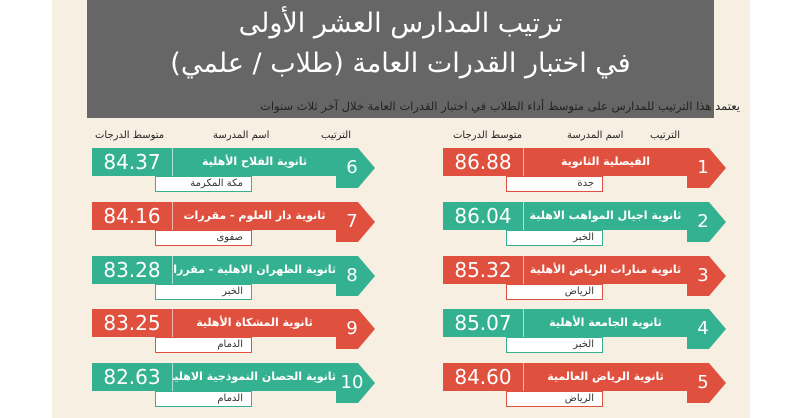 This screenshot has height=418, width=800. What do you see at coordinates (254, 162) in the screenshot?
I see `school-name: ثانوية الفلاح الأهلية` at bounding box center [254, 162].